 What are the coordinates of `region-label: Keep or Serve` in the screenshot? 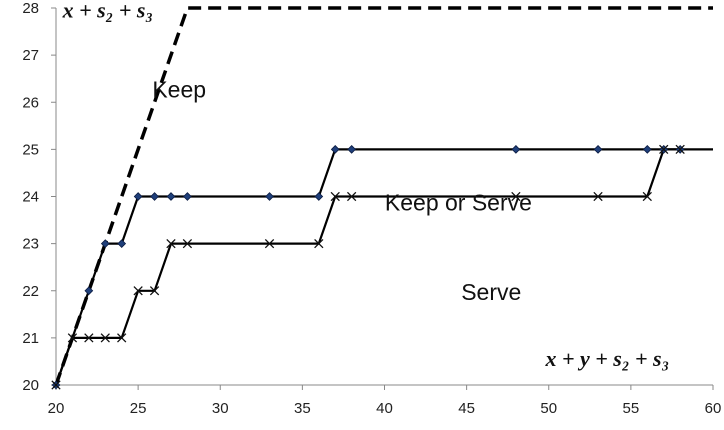 It's located at (458, 203).